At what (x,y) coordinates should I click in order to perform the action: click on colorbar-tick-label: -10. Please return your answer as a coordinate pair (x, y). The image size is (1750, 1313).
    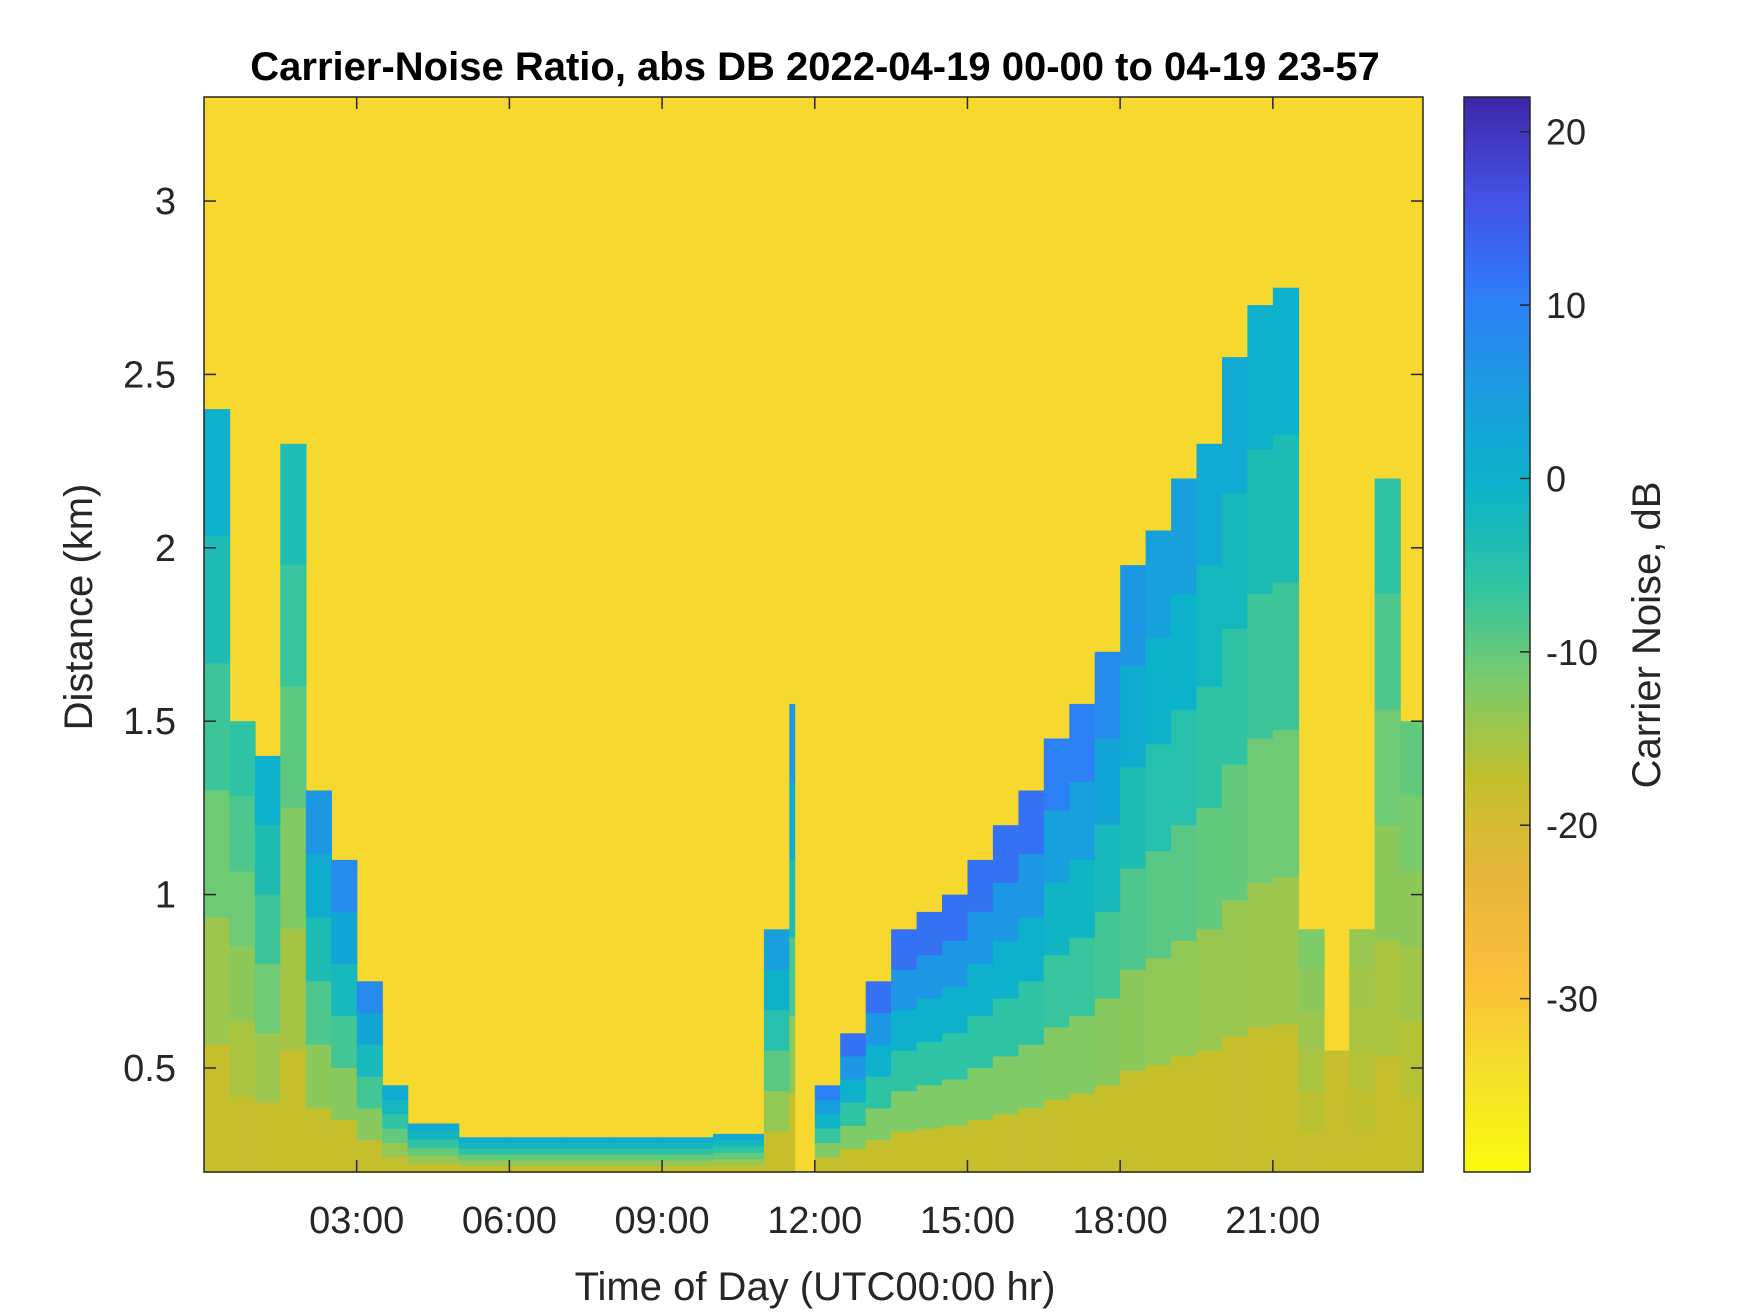
    Looking at the image, I should click on (1572, 652).